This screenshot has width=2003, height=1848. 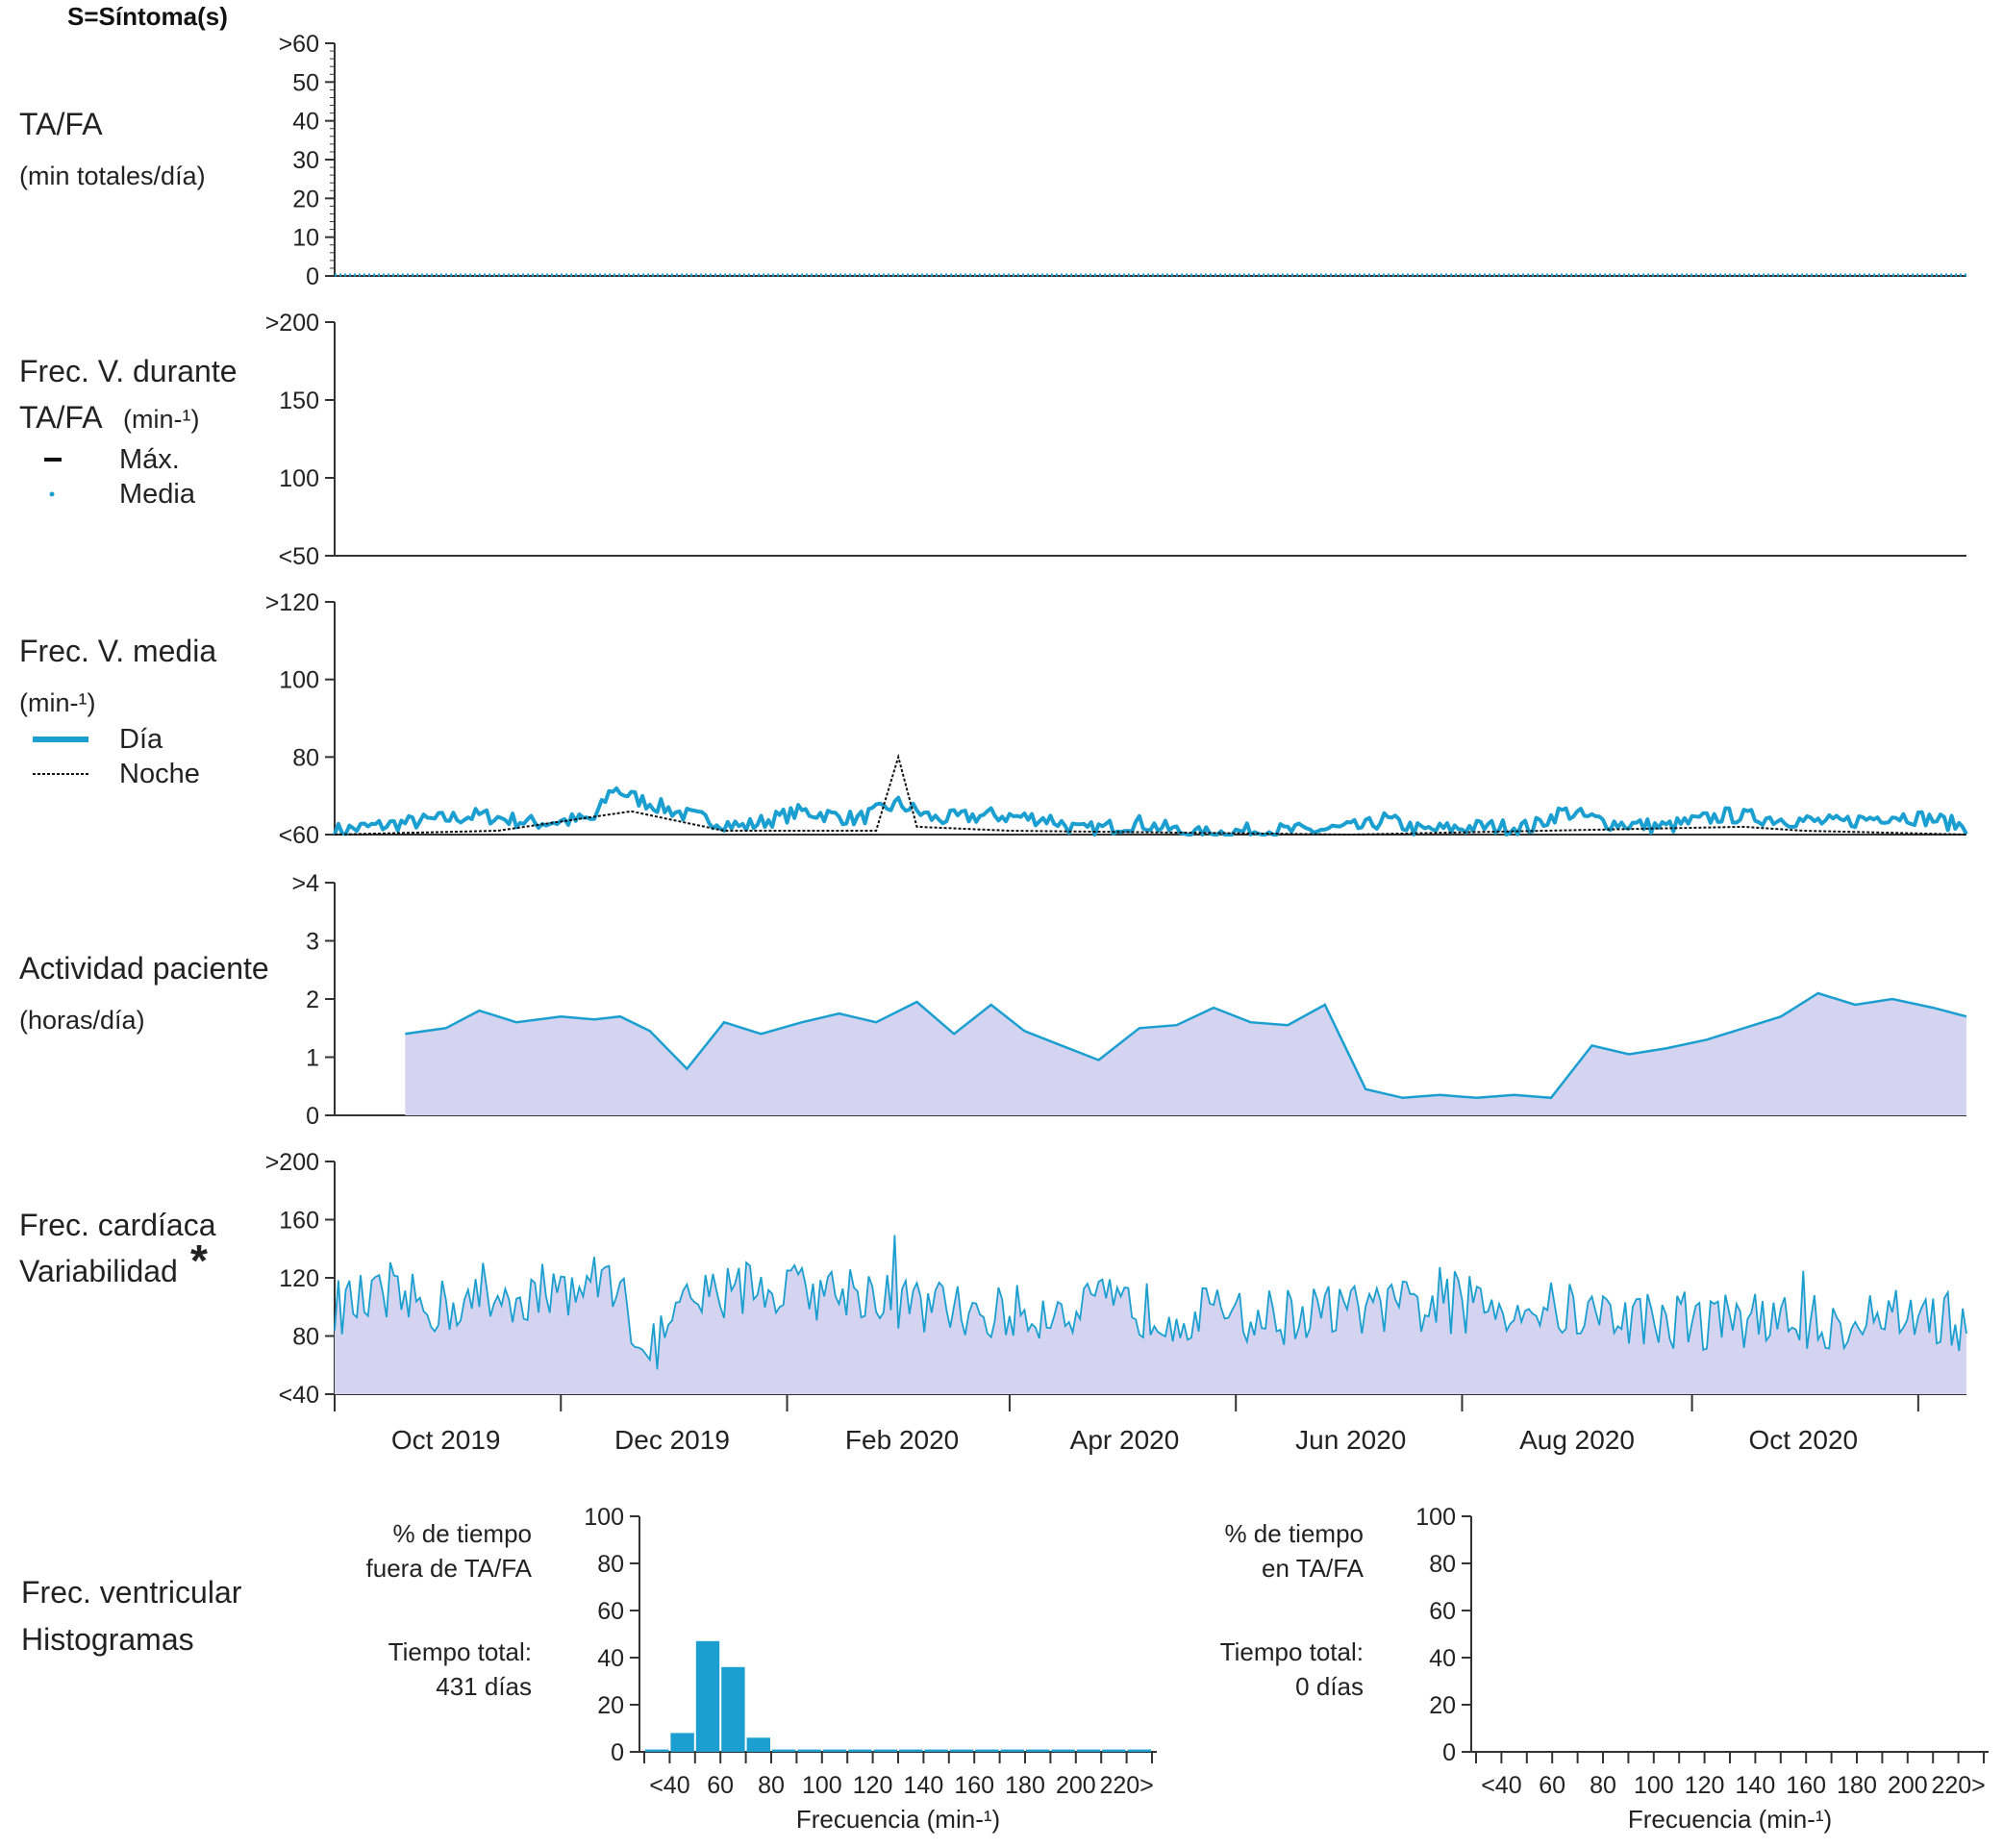 What do you see at coordinates (299, 557) in the screenshot?
I see `y-tick-label: <50` at bounding box center [299, 557].